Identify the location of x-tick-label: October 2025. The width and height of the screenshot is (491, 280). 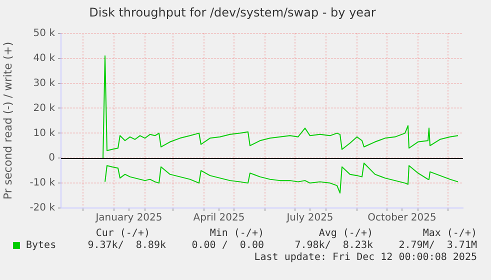
(402, 218).